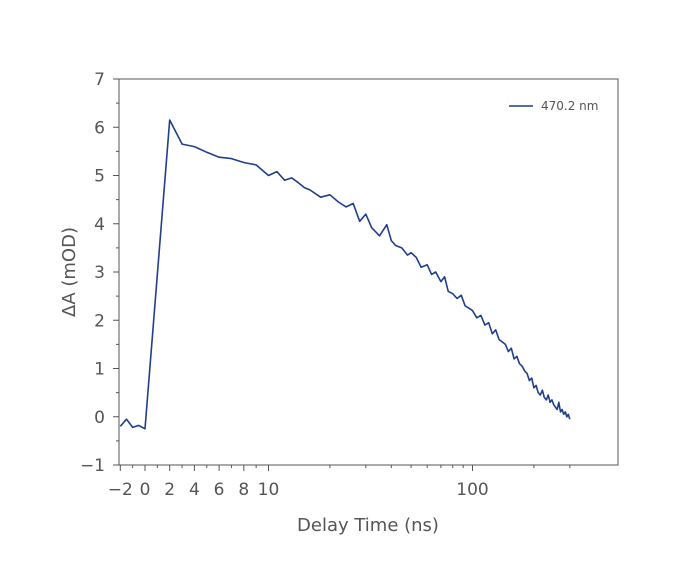 Image resolution: width=695 pixels, height=564 pixels. Describe the element at coordinates (243, 490) in the screenshot. I see `x-tick-label: 8` at that location.